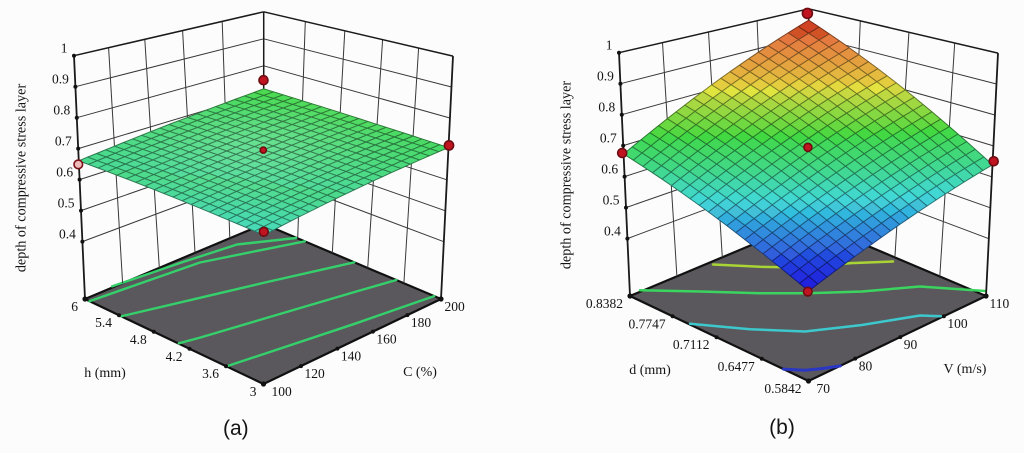 This screenshot has height=453, width=1024. What do you see at coordinates (253, 391) in the screenshot?
I see `svg-text: 3` at bounding box center [253, 391].